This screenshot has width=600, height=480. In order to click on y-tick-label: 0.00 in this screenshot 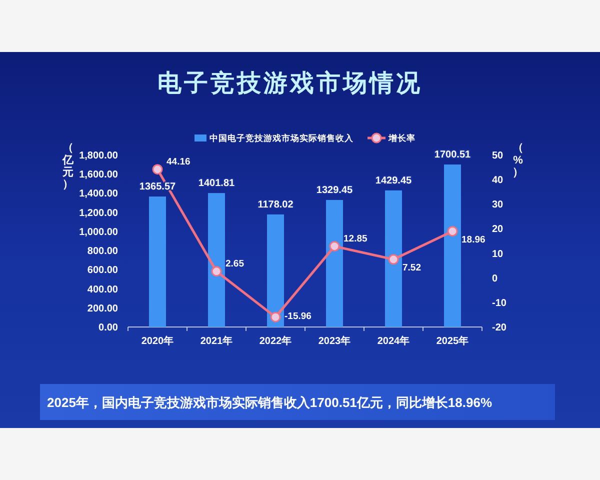, I will do `click(108, 328)`.